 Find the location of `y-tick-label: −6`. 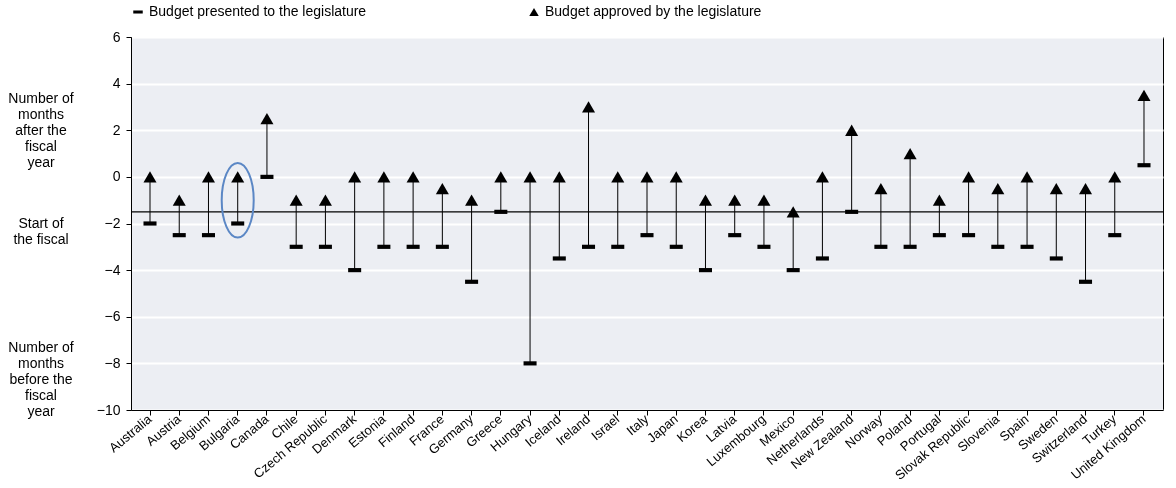

y-tick-label: −6 is located at coordinates (112, 316).